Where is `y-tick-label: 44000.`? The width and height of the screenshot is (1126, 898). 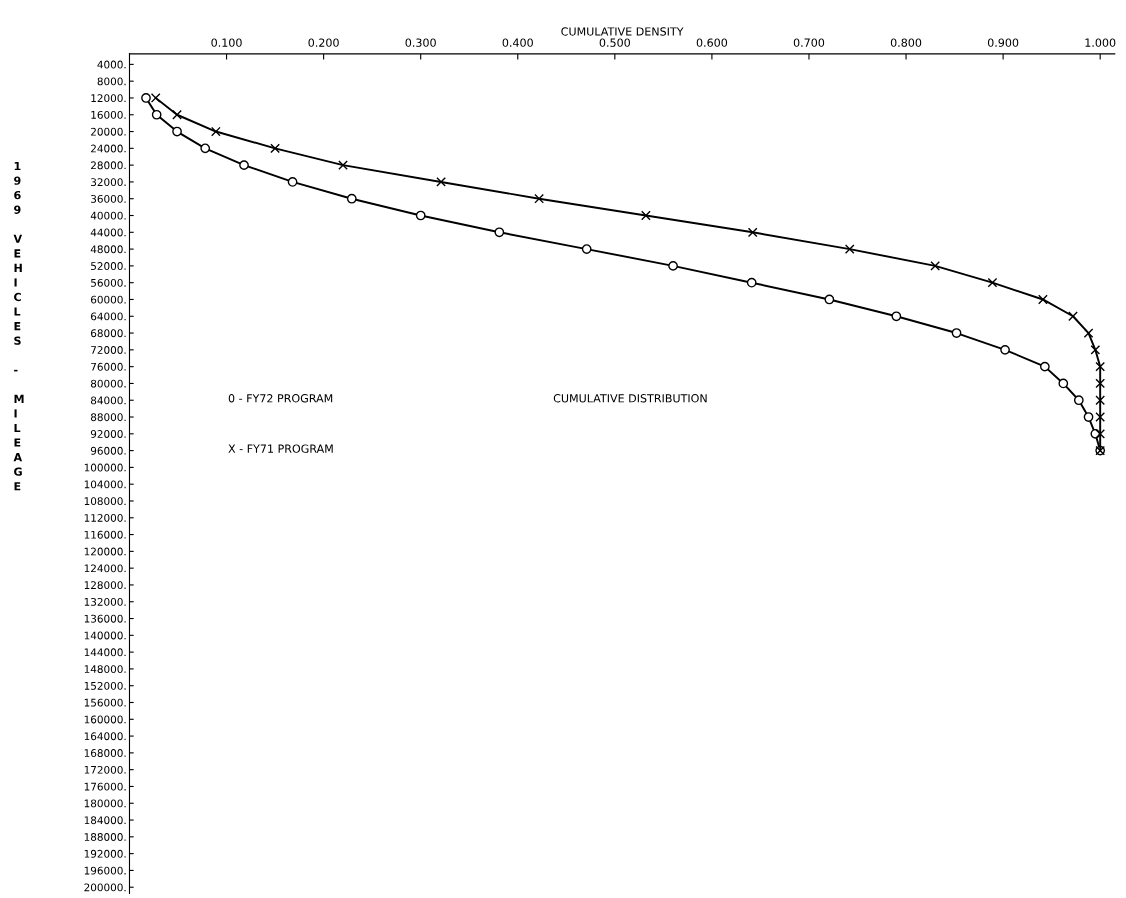 y-tick-label: 44000. is located at coordinates (108, 232).